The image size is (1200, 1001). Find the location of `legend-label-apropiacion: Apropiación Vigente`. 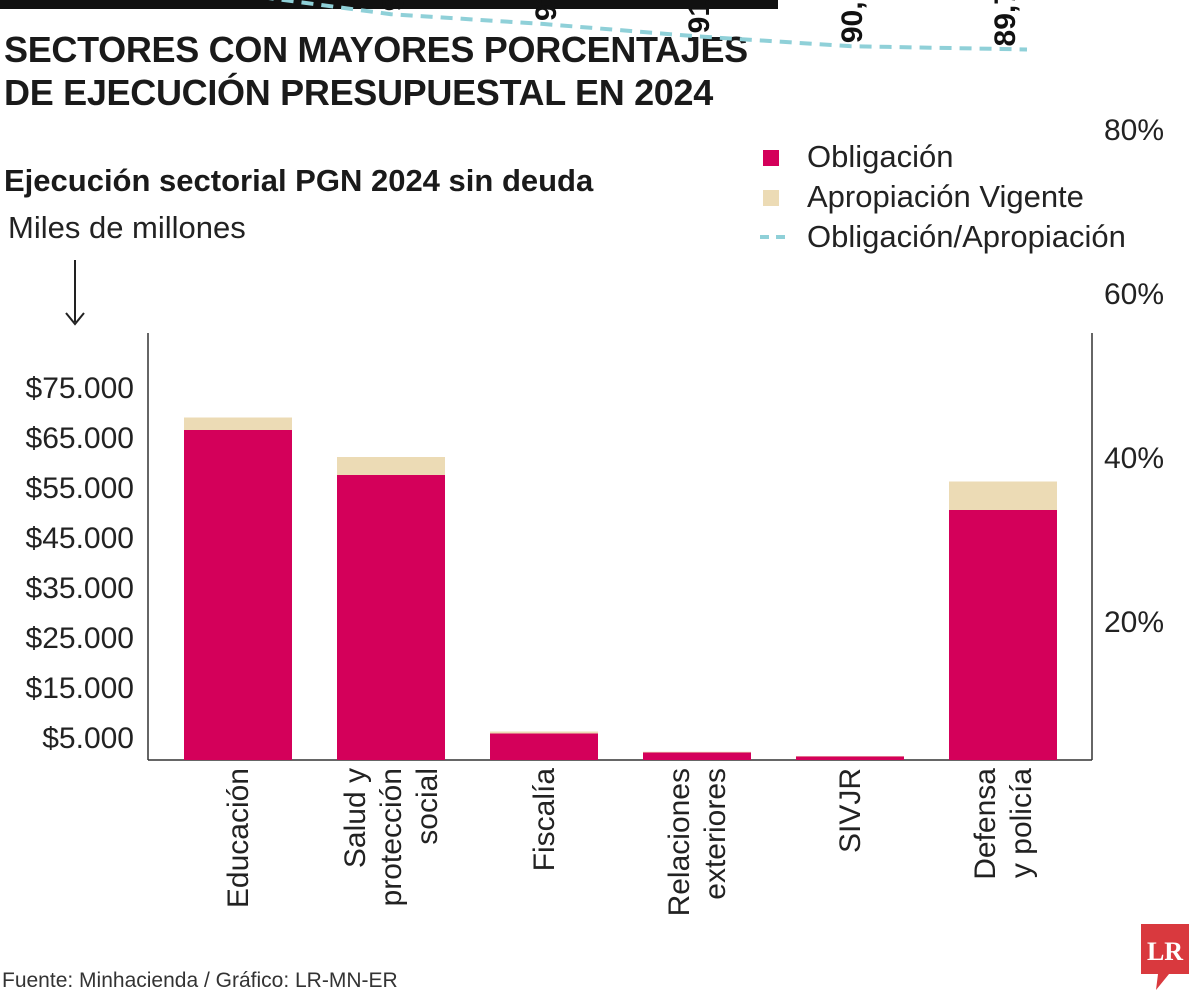

legend-label-apropiacion: Apropiación Vigente is located at coordinates (945, 196).